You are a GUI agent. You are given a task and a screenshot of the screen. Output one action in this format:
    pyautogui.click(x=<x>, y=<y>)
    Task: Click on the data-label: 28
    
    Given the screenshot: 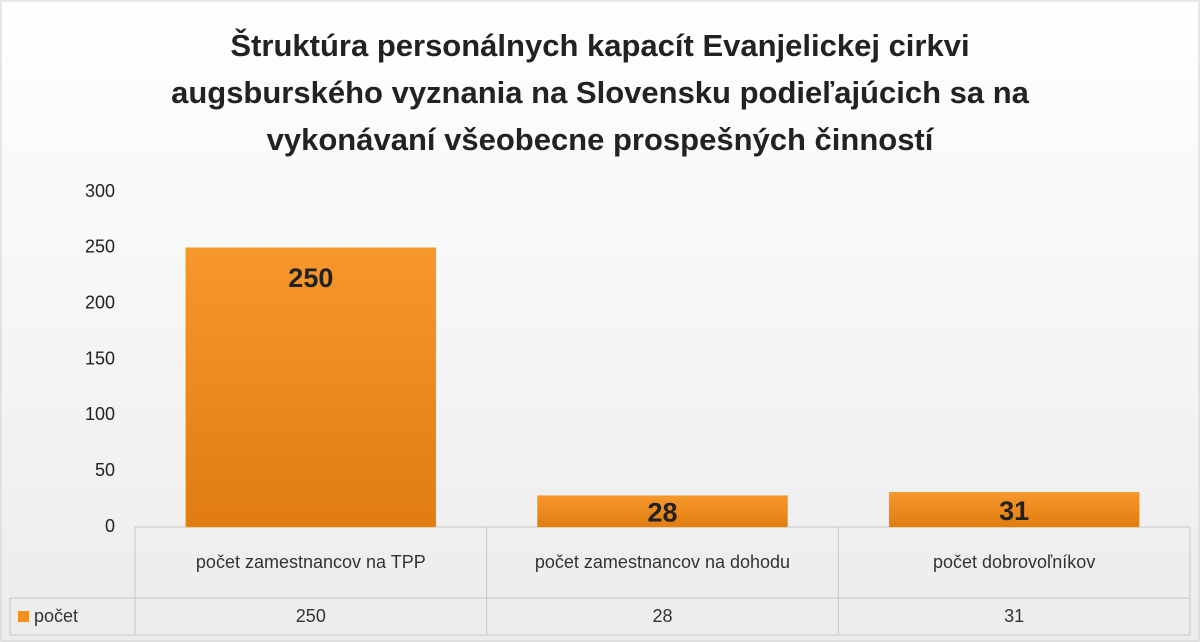 What is the action you would take?
    pyautogui.click(x=662, y=512)
    